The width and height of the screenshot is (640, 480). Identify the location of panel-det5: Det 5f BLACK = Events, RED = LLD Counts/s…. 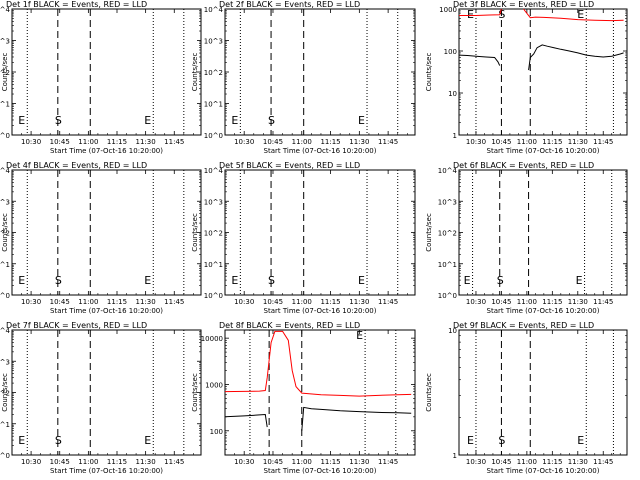
(303, 238).